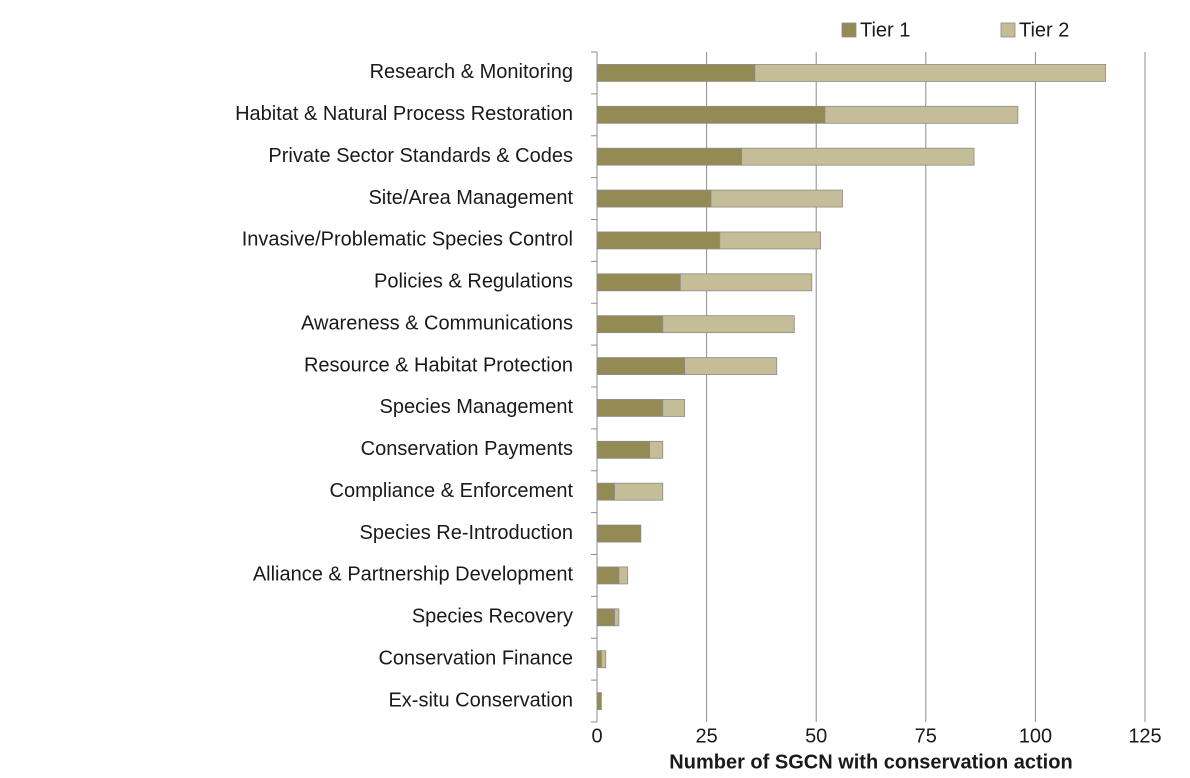  What do you see at coordinates (1035, 736) in the screenshot?
I see `x-tick-label: 100` at bounding box center [1035, 736].